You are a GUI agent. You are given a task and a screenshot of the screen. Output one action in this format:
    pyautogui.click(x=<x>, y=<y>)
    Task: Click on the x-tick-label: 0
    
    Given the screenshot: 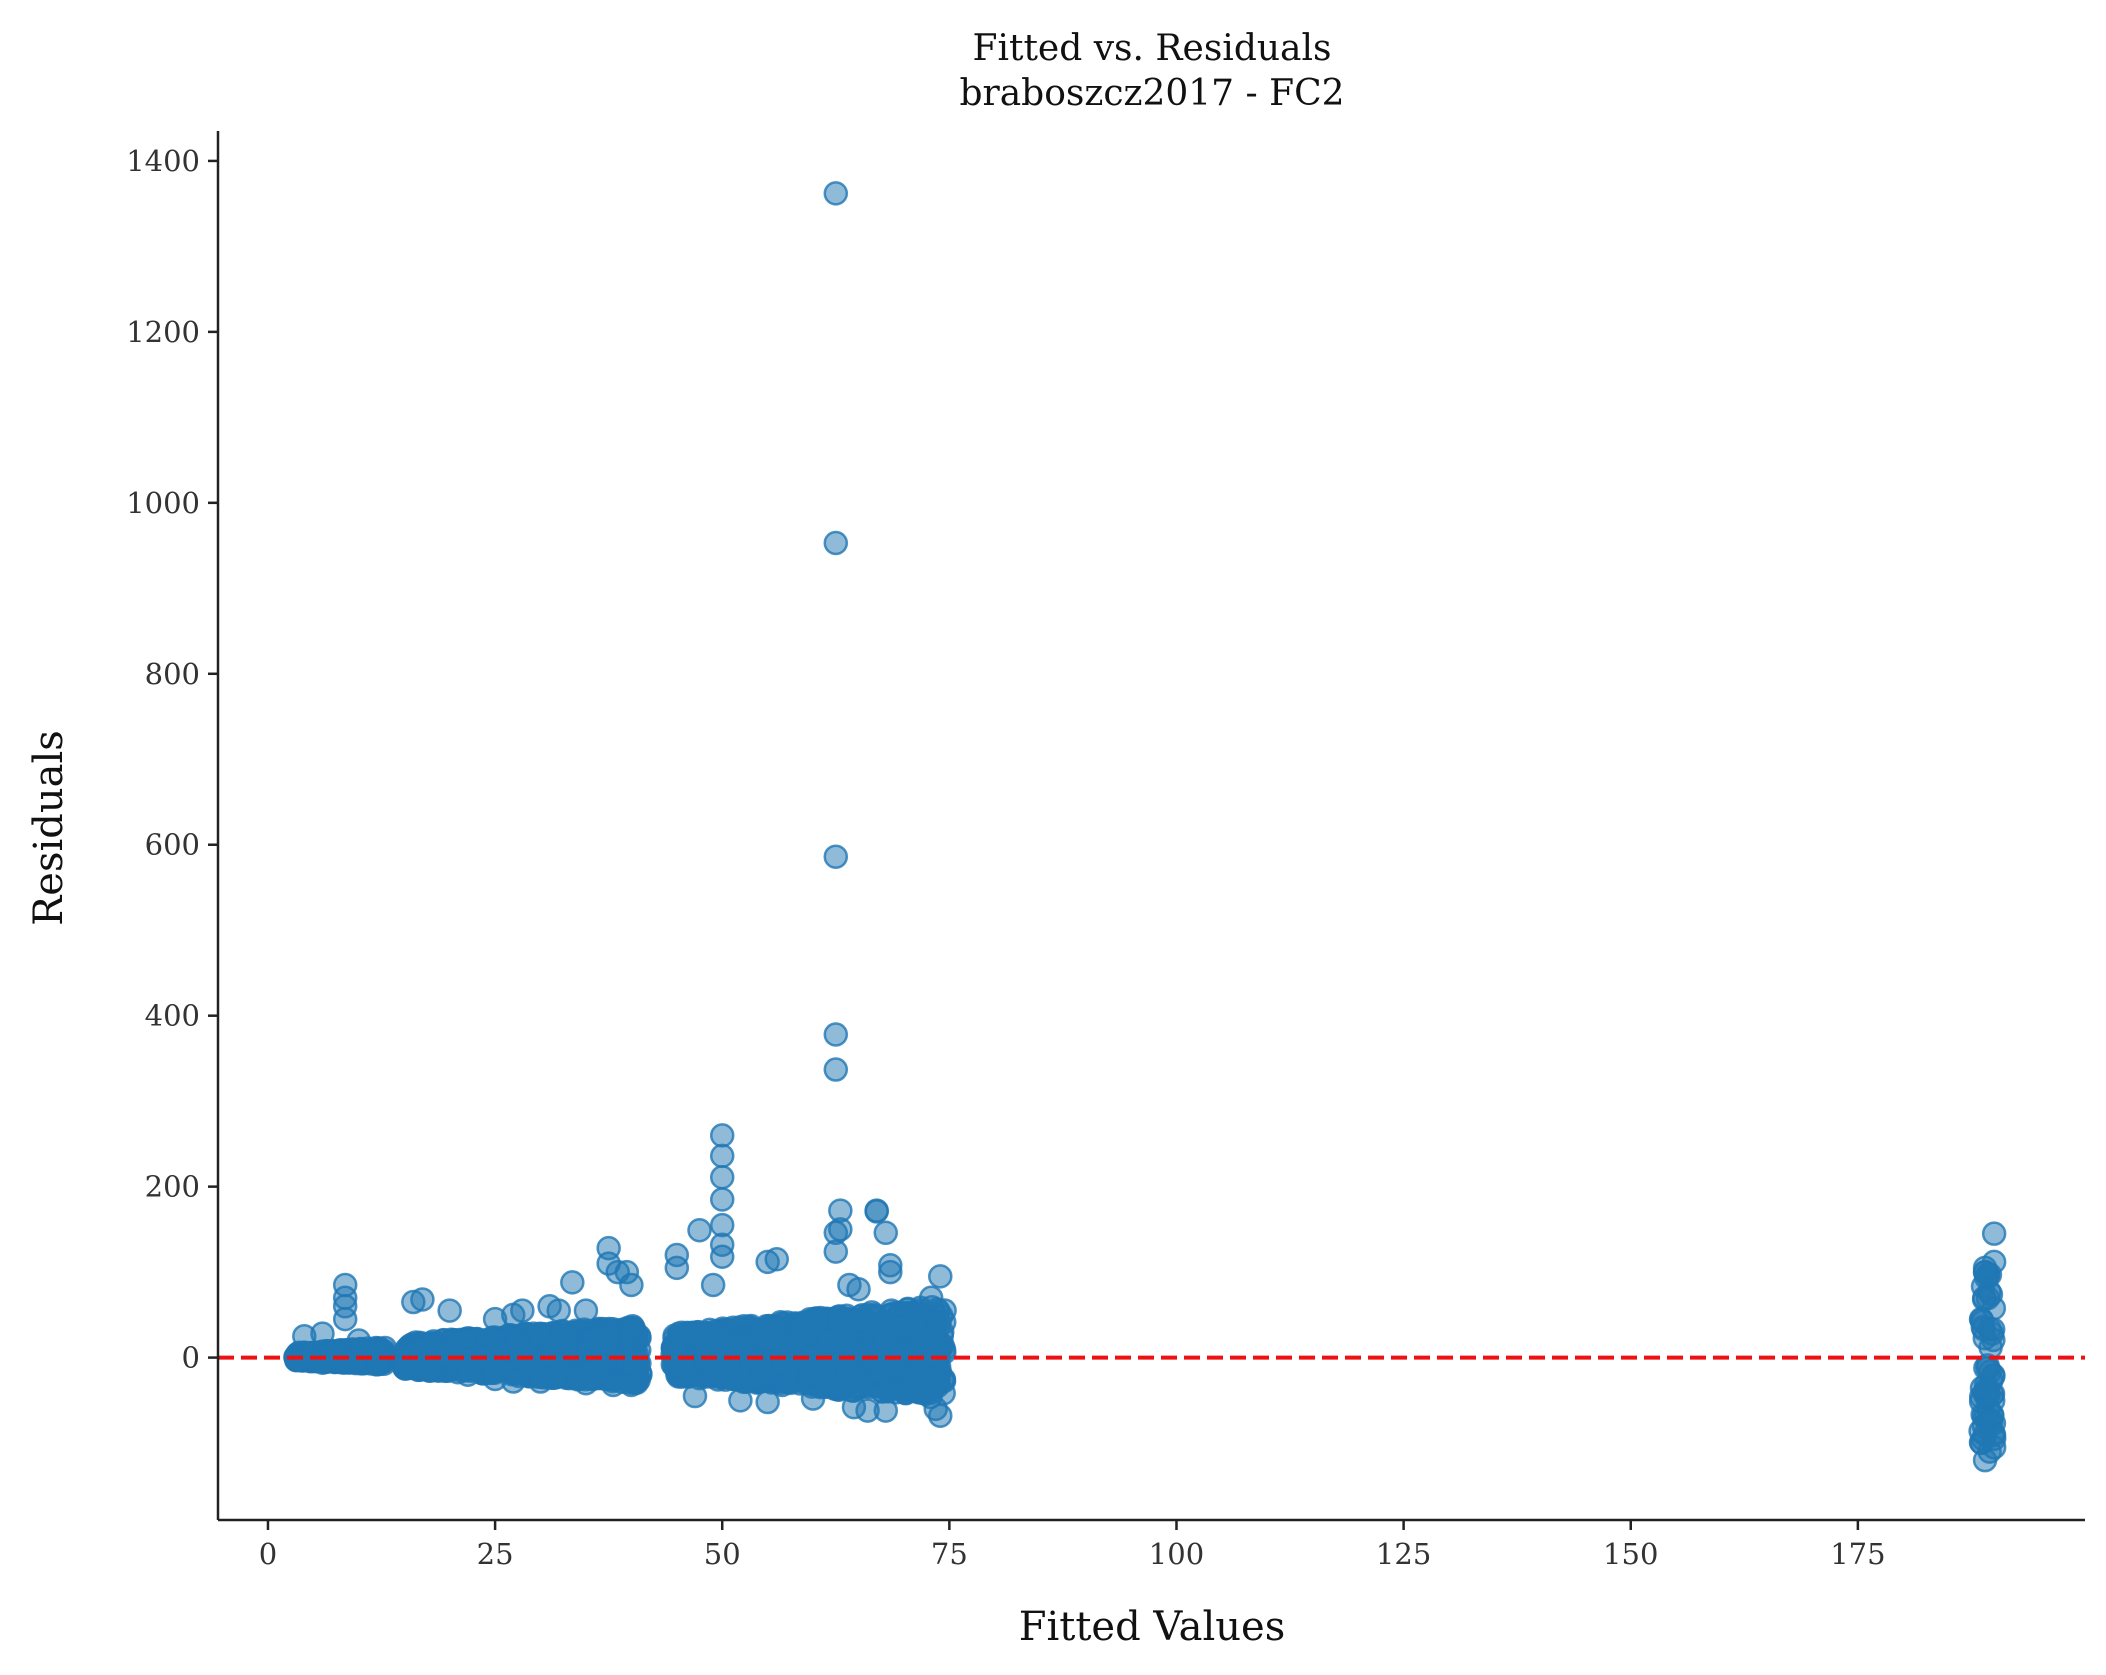 What is the action you would take?
    pyautogui.click(x=268, y=1554)
    